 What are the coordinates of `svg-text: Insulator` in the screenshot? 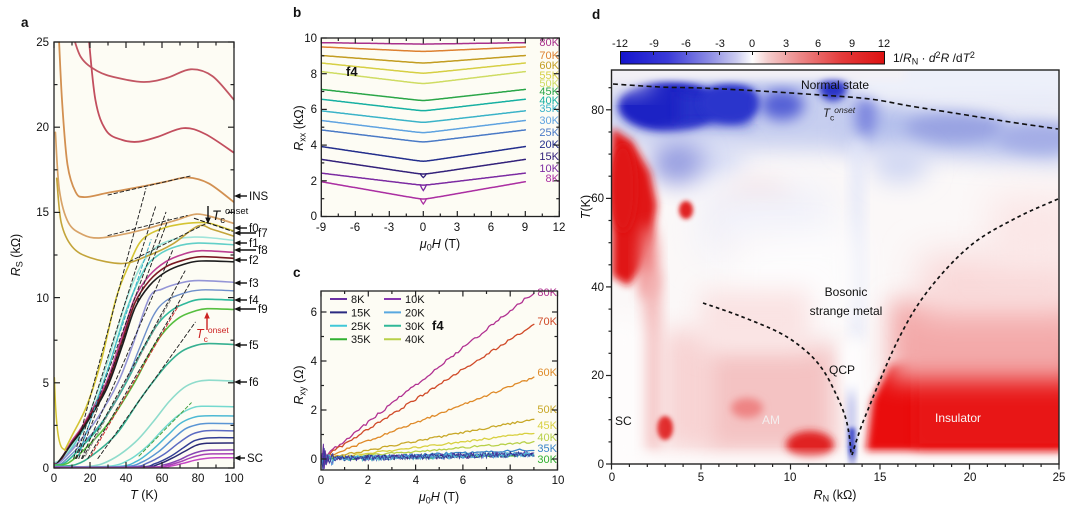 It's located at (958, 418).